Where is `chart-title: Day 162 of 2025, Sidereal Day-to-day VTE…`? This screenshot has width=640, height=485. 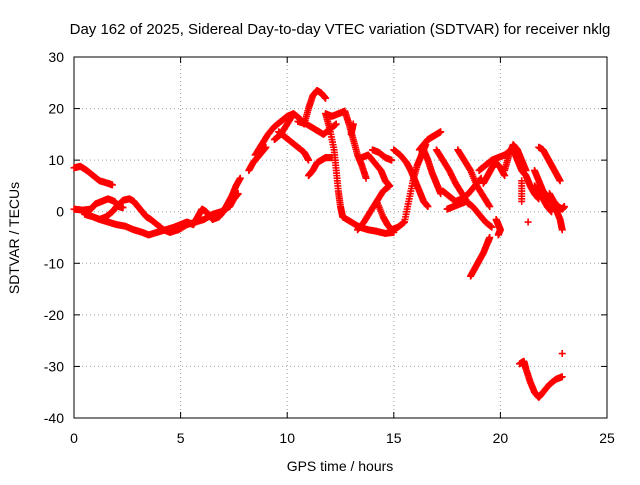
chart-title: Day 162 of 2025, Sidereal Day-to-day VTE… is located at coordinates (340, 29).